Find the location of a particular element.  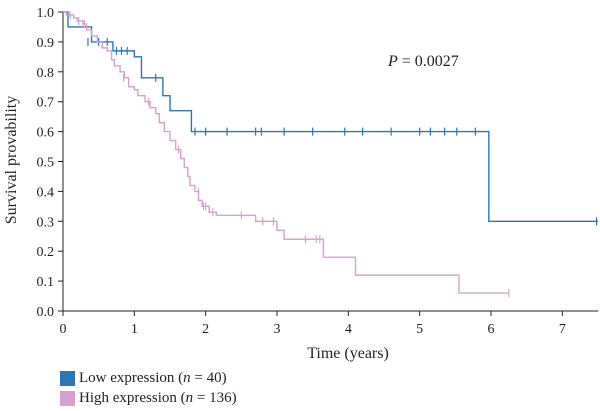

y-tick-label: 0.4 is located at coordinates (46, 192).